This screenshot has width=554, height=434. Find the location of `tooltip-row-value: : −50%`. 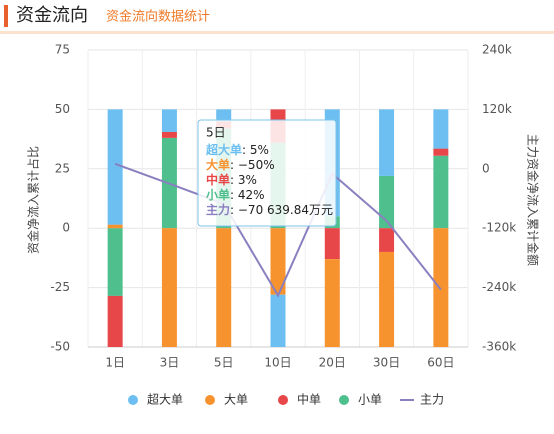

tooltip-row-value: : −50% is located at coordinates (252, 165).